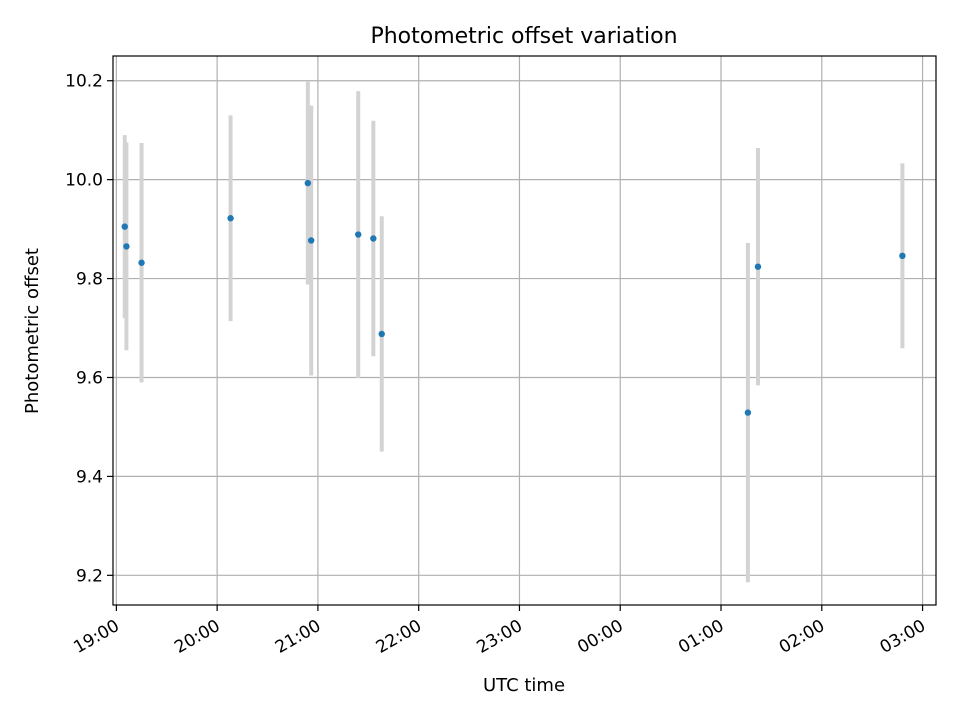 The height and width of the screenshot is (720, 960). Describe the element at coordinates (89, 329) in the screenshot. I see `y-axis-ticks: 9.2 9.4 9.6 9.8 10.0 10.2` at that location.